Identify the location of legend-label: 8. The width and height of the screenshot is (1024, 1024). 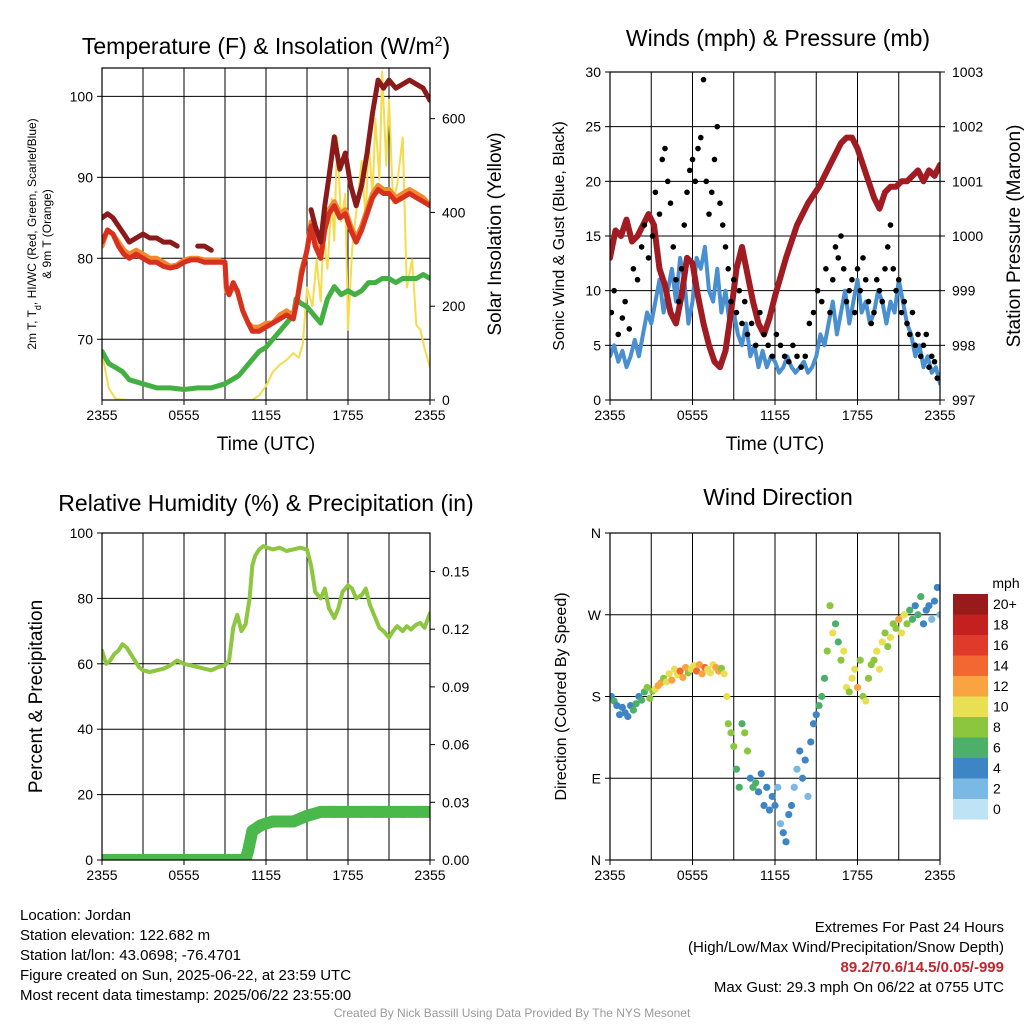
(997, 727).